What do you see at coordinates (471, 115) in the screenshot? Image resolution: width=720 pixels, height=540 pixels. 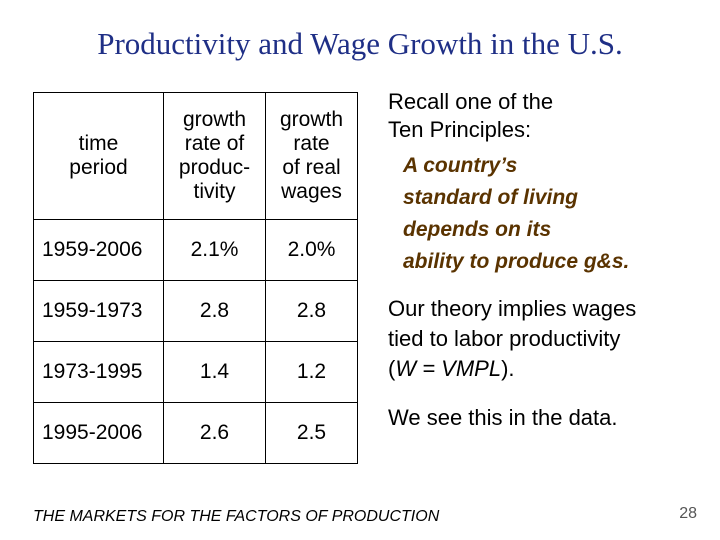 I see `recall-text: Recall one of the Ten Principles:` at bounding box center [471, 115].